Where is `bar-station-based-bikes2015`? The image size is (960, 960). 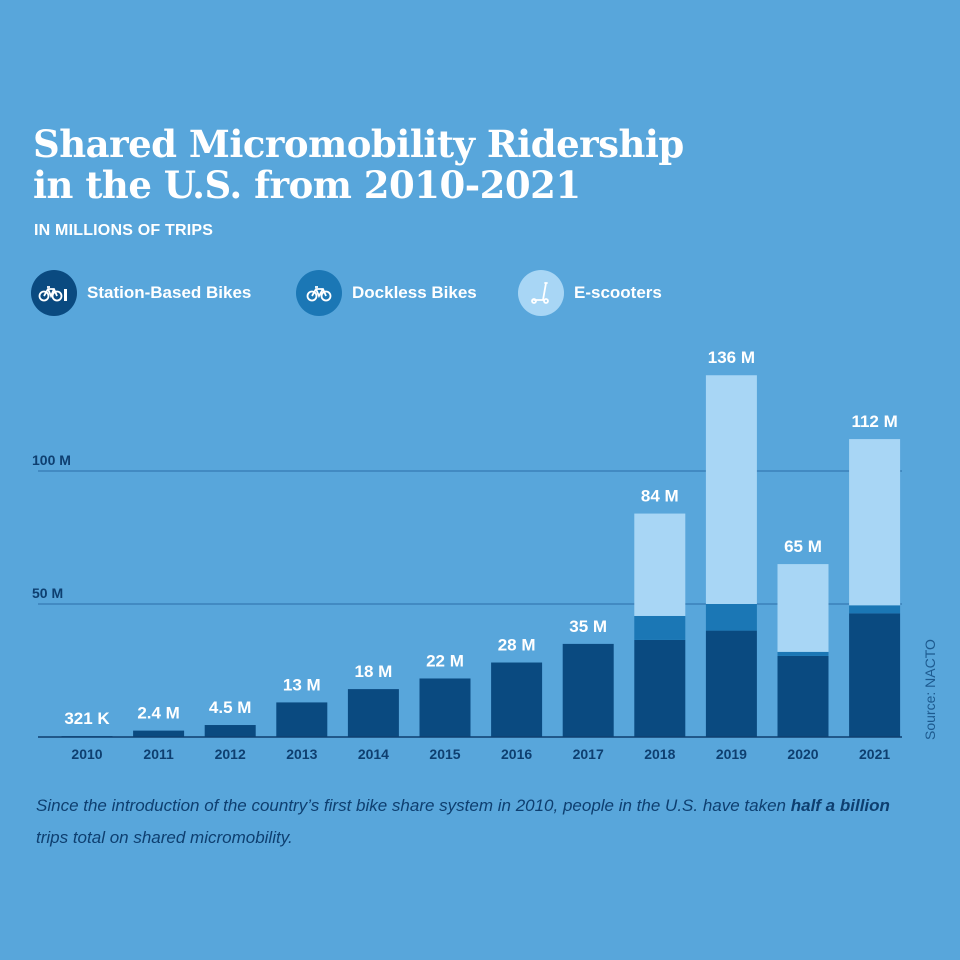 bar-station-based-bikes2015 is located at coordinates (445, 707).